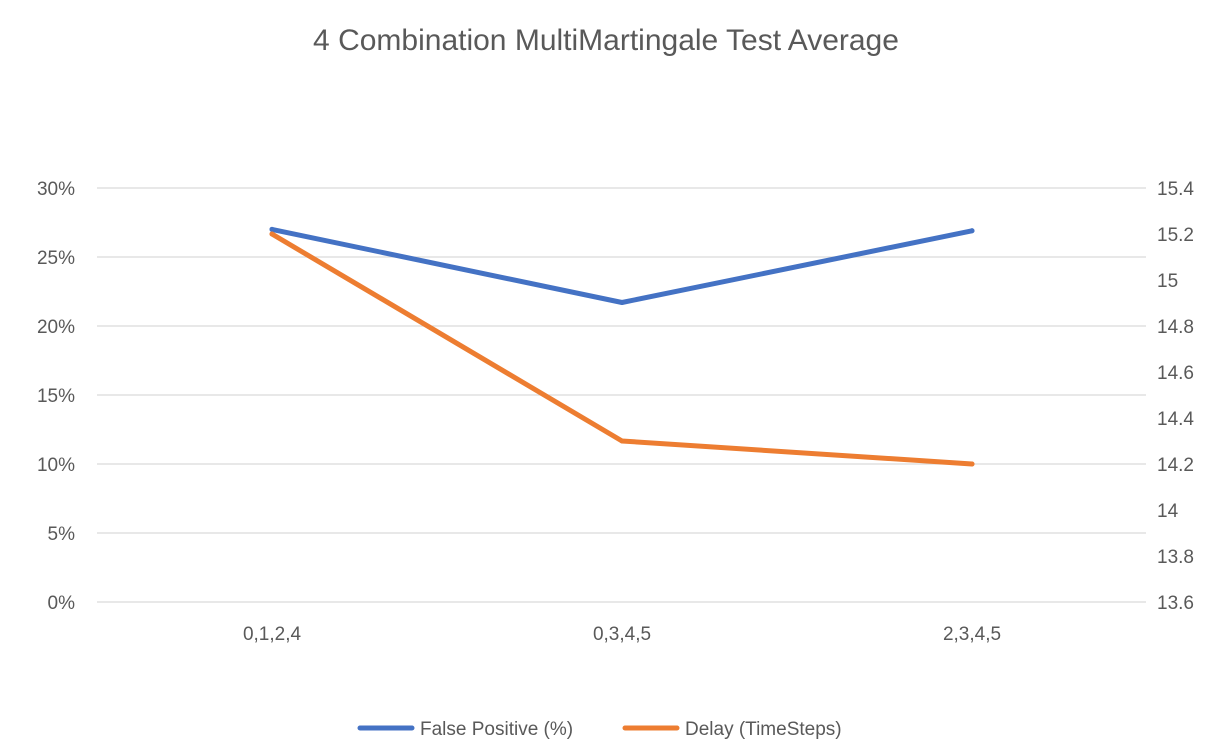 The image size is (1213, 756). Describe the element at coordinates (1175, 235) in the screenshot. I see `right-tick-label: 15.2` at that location.